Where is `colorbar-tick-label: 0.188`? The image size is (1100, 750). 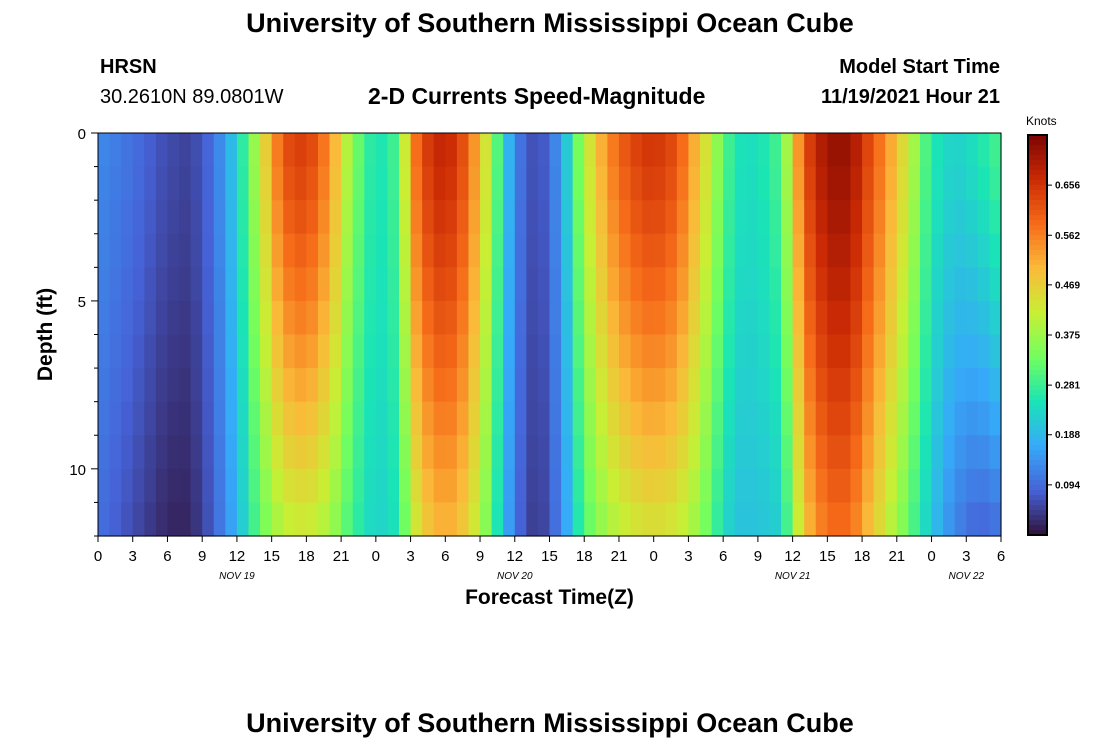
colorbar-tick-label: 0.188 is located at coordinates (1067, 435).